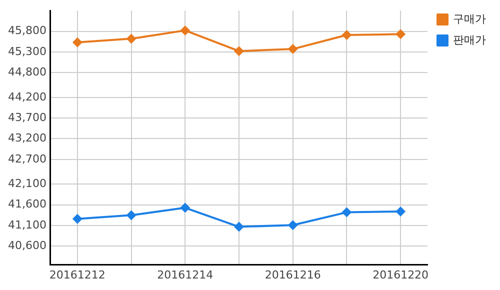 The image size is (500, 290). I want to click on y-tick-label: 42,700, so click(27, 159).